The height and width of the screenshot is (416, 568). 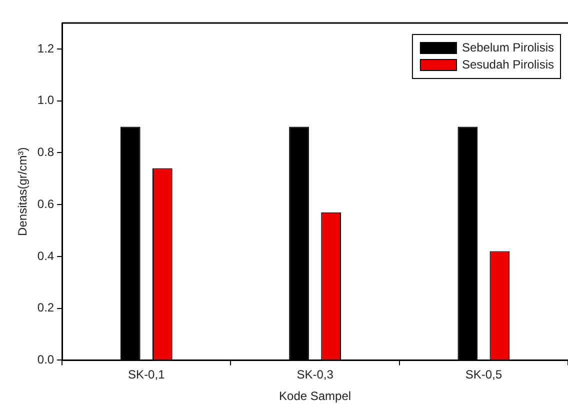 I want to click on y-axis-title: Densitas(gr/cm³), so click(x=23, y=191).